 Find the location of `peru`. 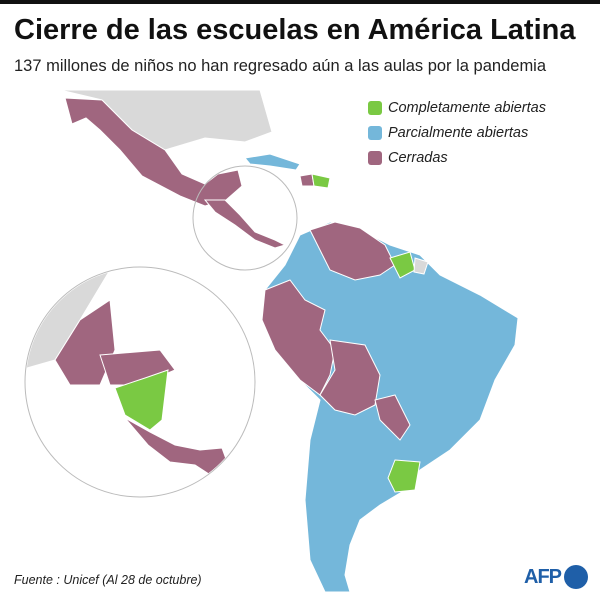

peru is located at coordinates (298, 337).